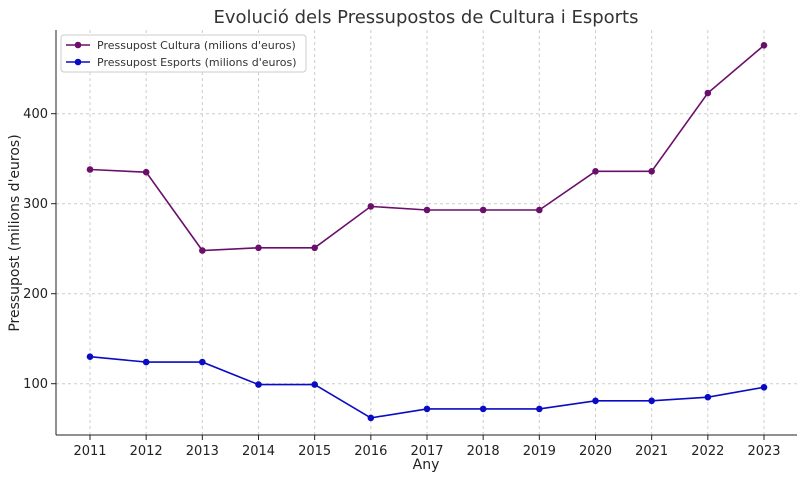 This screenshot has width=805, height=480. I want to click on y-tick-label: 400, so click(35, 114).